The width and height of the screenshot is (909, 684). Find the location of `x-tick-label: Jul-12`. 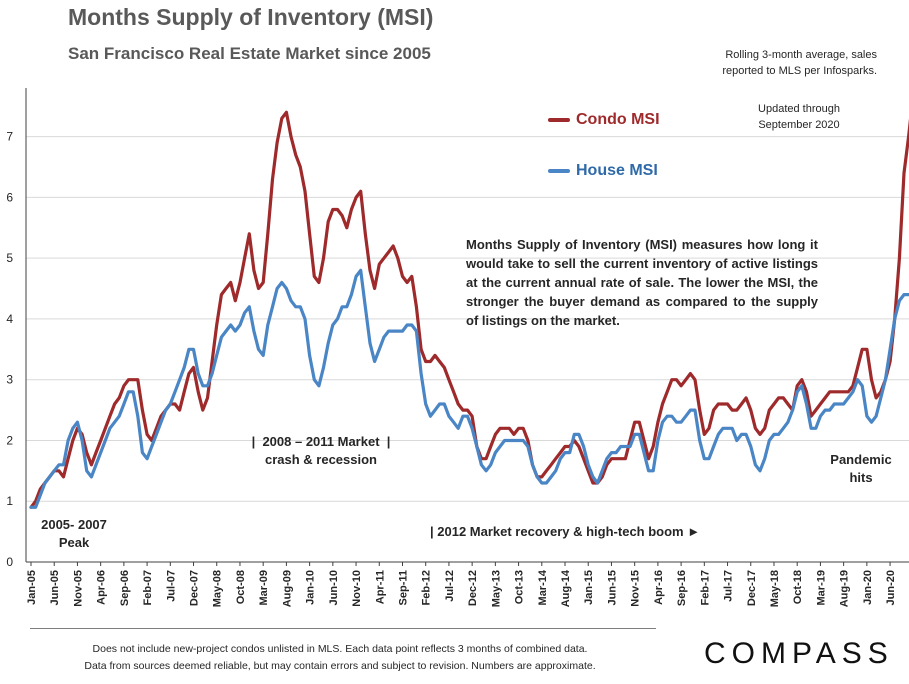

x-tick-label: Jul-12 is located at coordinates (450, 586).